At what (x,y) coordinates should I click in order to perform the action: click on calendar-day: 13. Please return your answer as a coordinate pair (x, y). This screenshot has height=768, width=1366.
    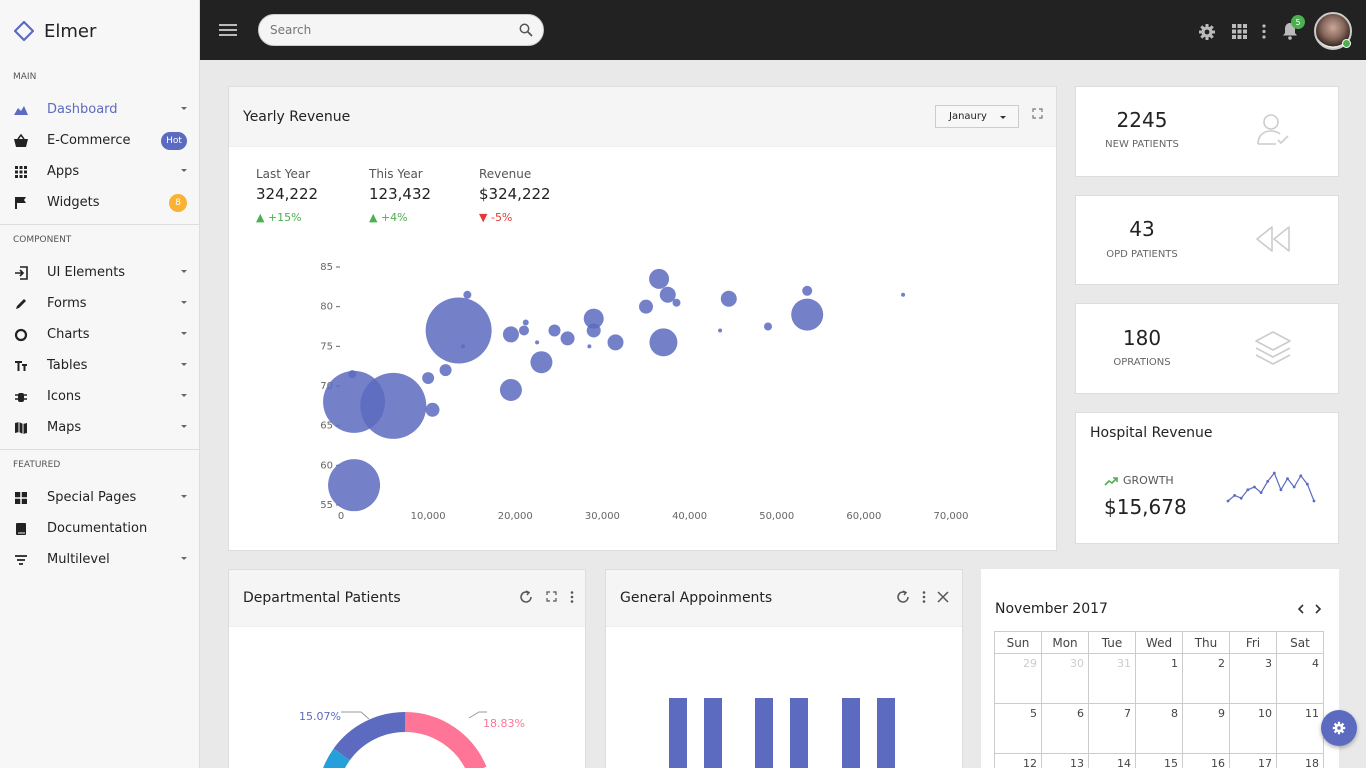
    Looking at the image, I should click on (1065, 760).